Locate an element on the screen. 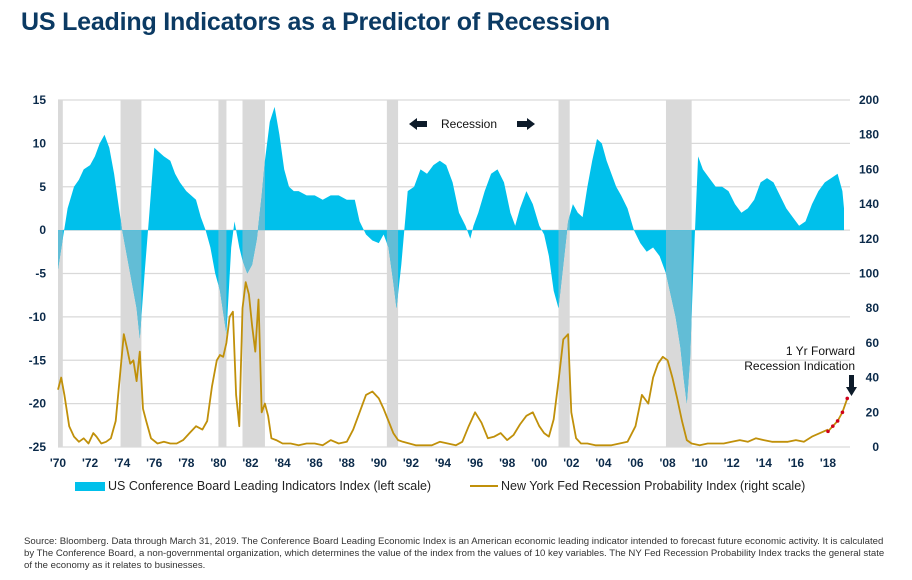  y-right-tick-label: 120 is located at coordinates (869, 239).